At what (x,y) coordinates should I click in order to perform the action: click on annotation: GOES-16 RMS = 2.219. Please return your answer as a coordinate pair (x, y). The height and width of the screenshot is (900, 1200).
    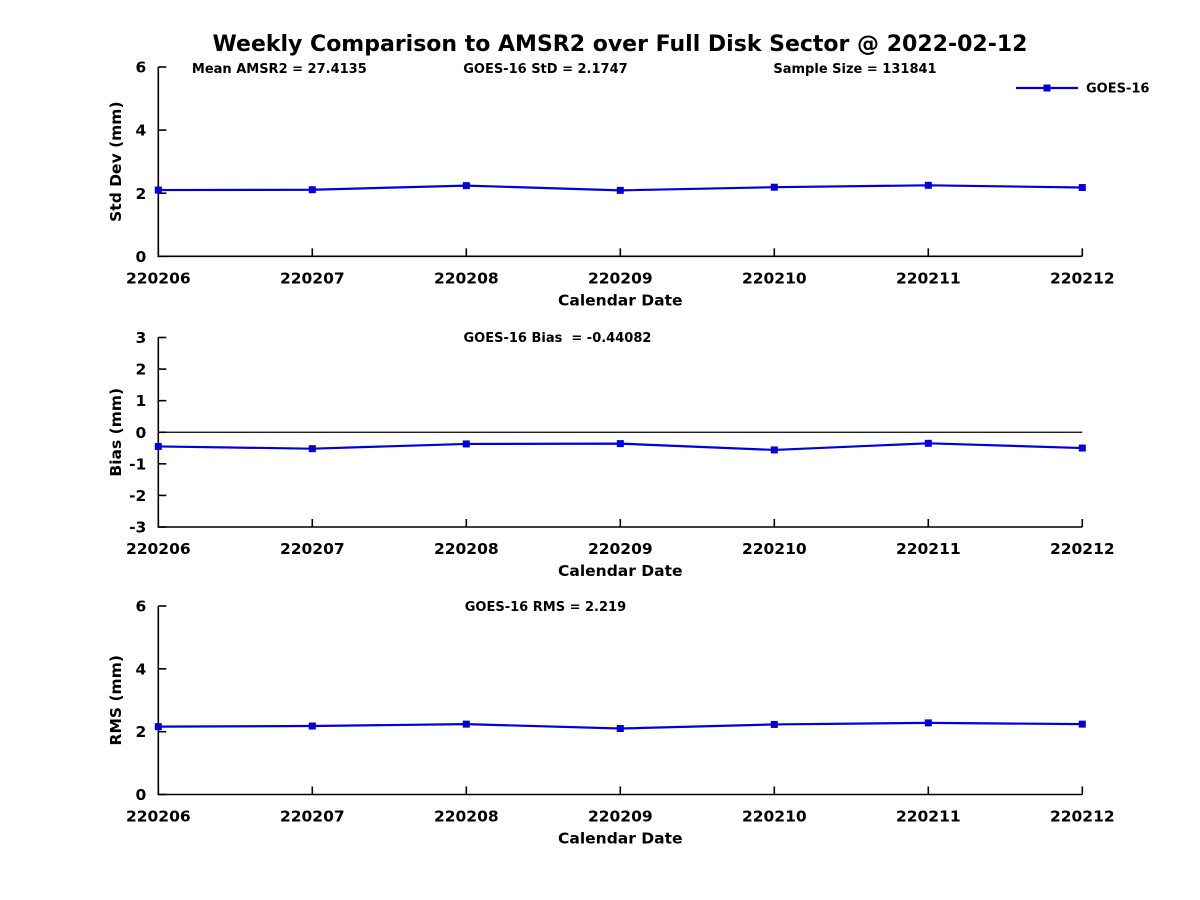
    Looking at the image, I should click on (545, 607).